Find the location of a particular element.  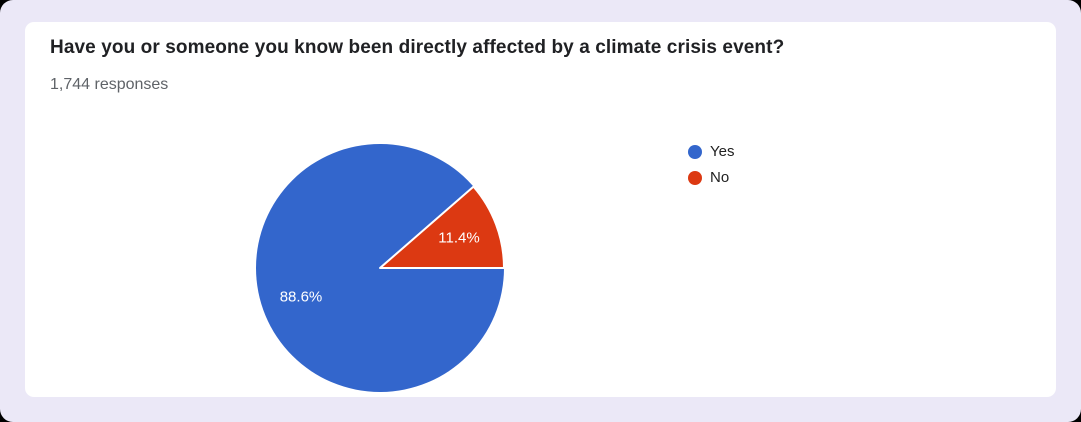

chart-legend: Yes No is located at coordinates (711, 165).